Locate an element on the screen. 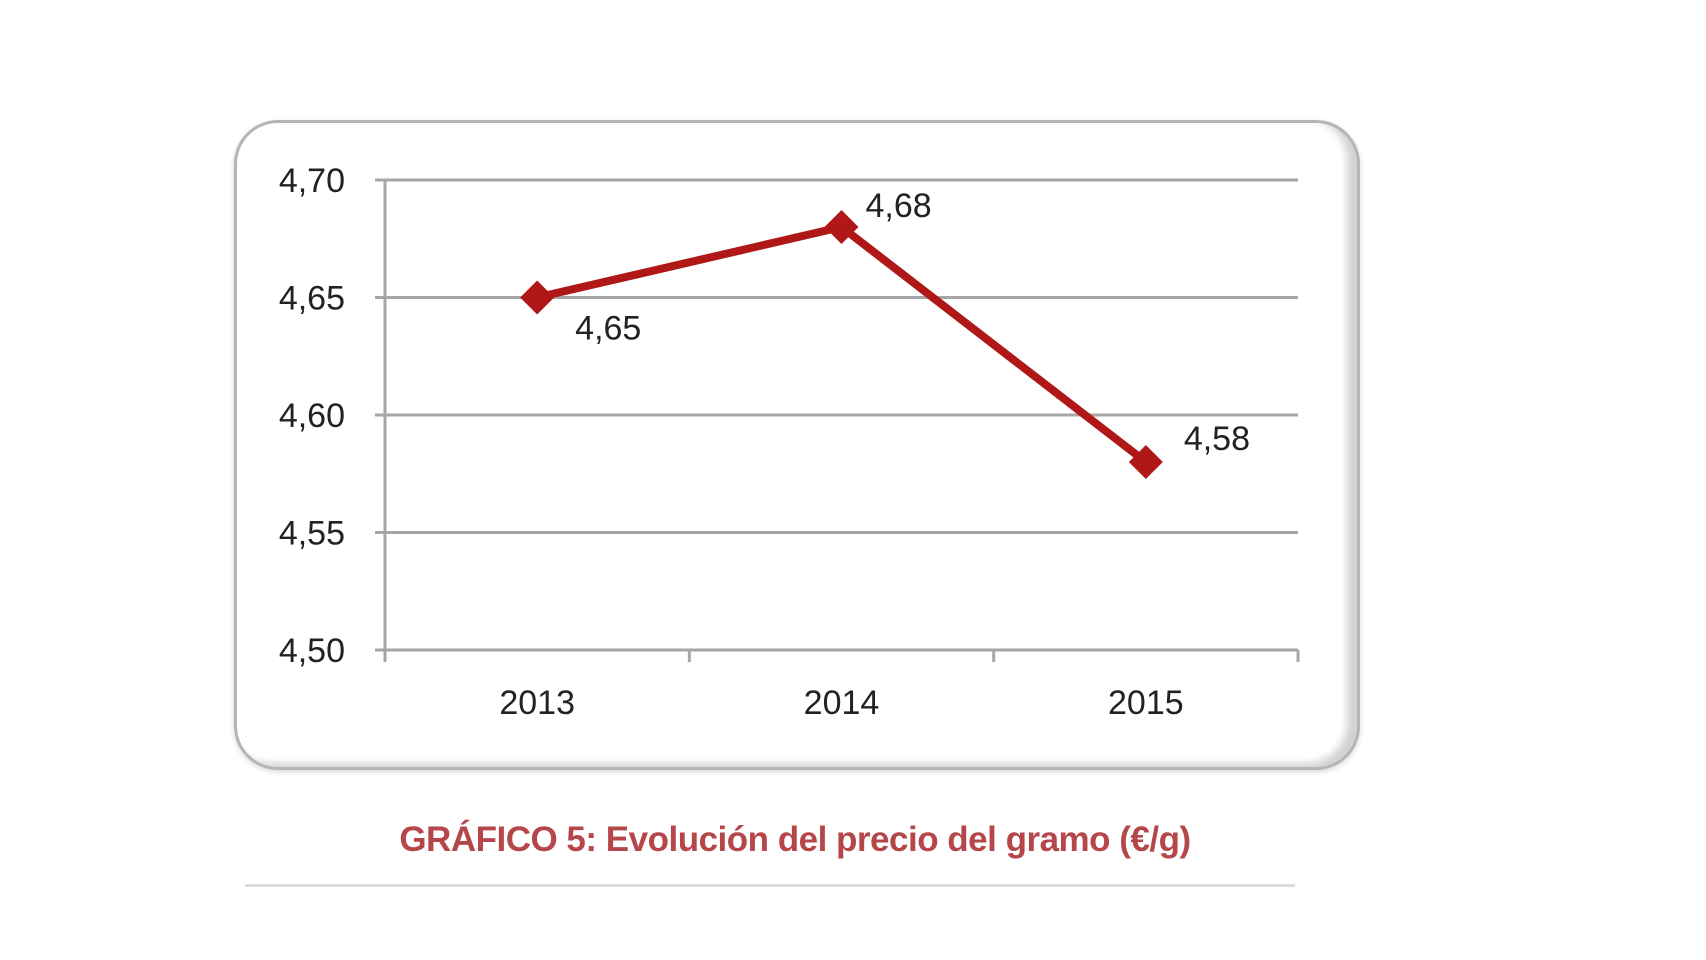  data-label: 4,58 is located at coordinates (1217, 439).